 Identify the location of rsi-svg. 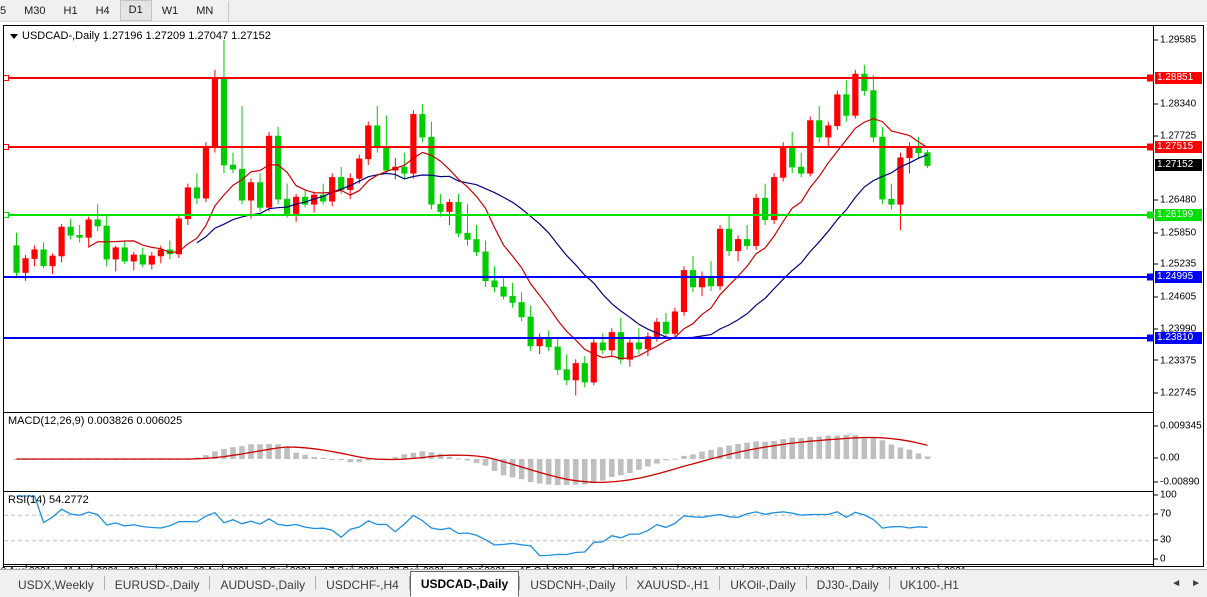
(578, 526).